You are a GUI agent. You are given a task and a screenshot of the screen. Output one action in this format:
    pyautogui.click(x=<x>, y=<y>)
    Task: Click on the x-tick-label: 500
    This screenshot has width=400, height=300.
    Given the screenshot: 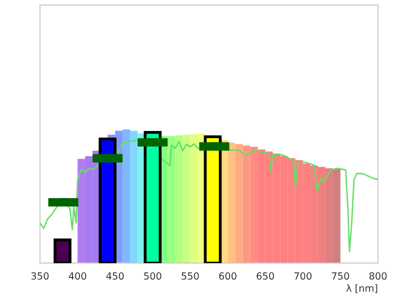 What is the action you would take?
    pyautogui.click(x=153, y=276)
    